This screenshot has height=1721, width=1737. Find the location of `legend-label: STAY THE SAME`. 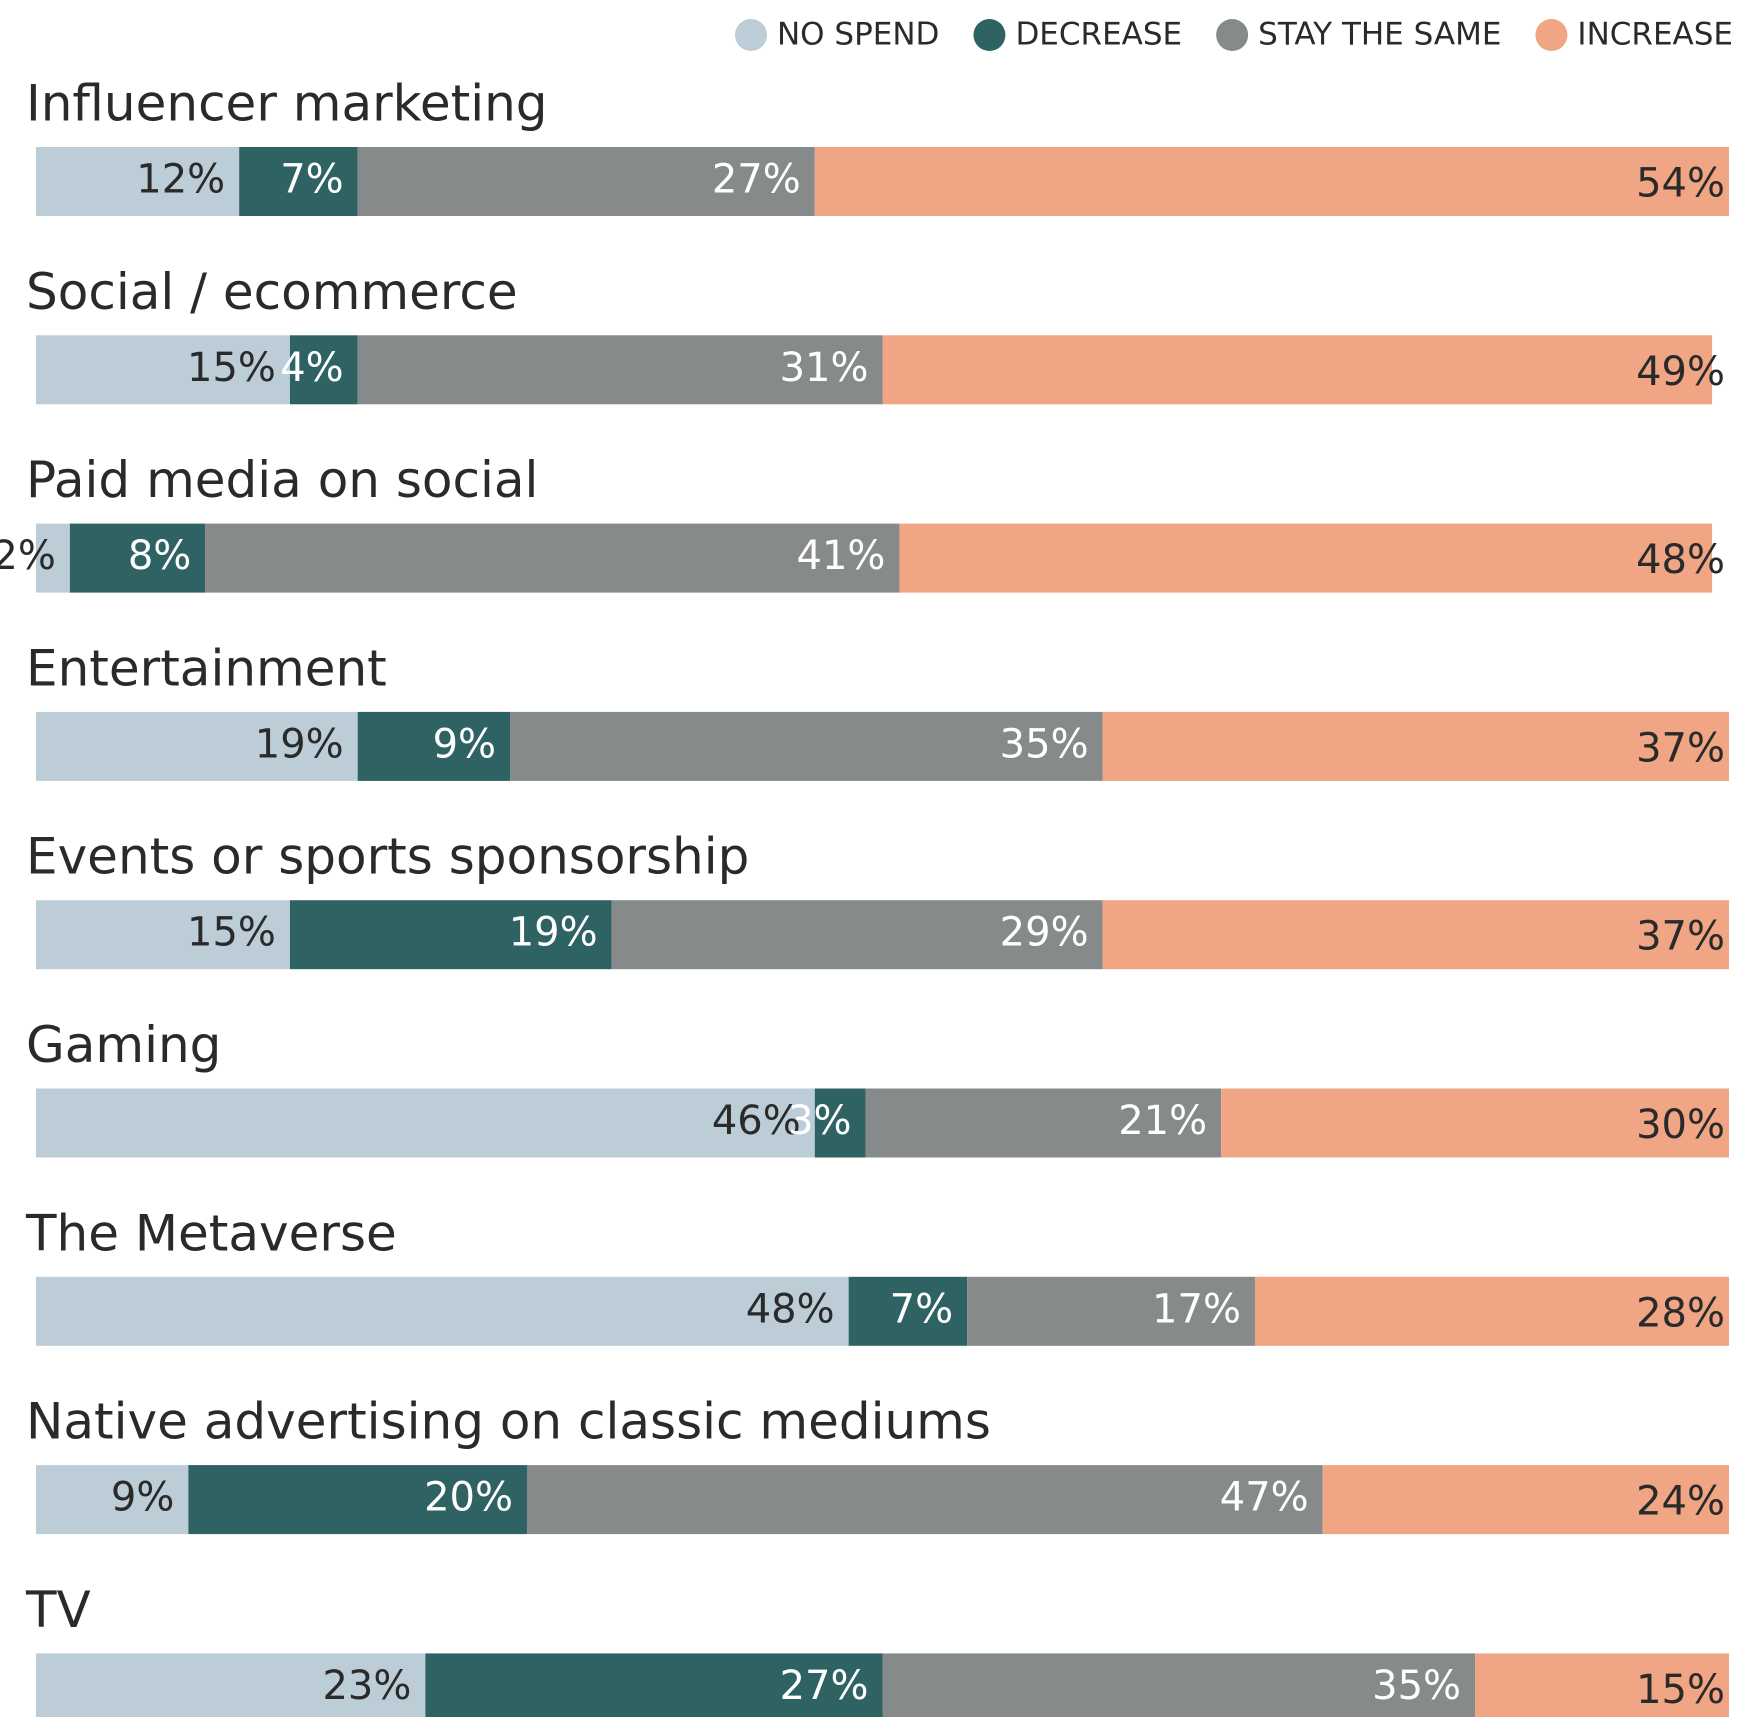

legend-label: STAY THE SAME is located at coordinates (1379, 35).